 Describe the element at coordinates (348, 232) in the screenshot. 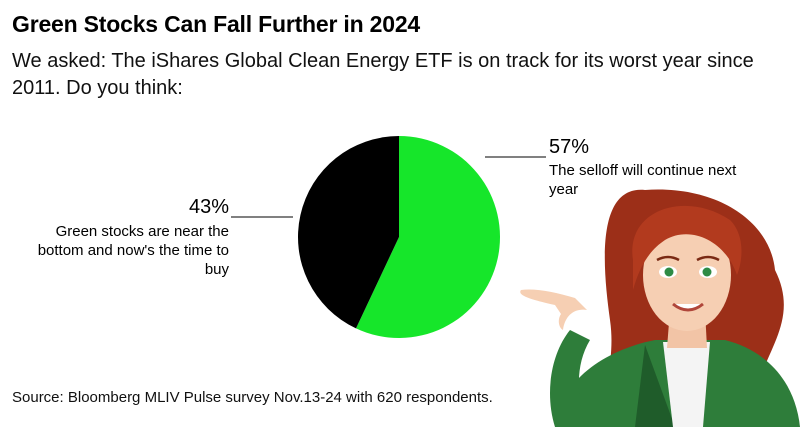

I see `pie-slice-bottom` at that location.